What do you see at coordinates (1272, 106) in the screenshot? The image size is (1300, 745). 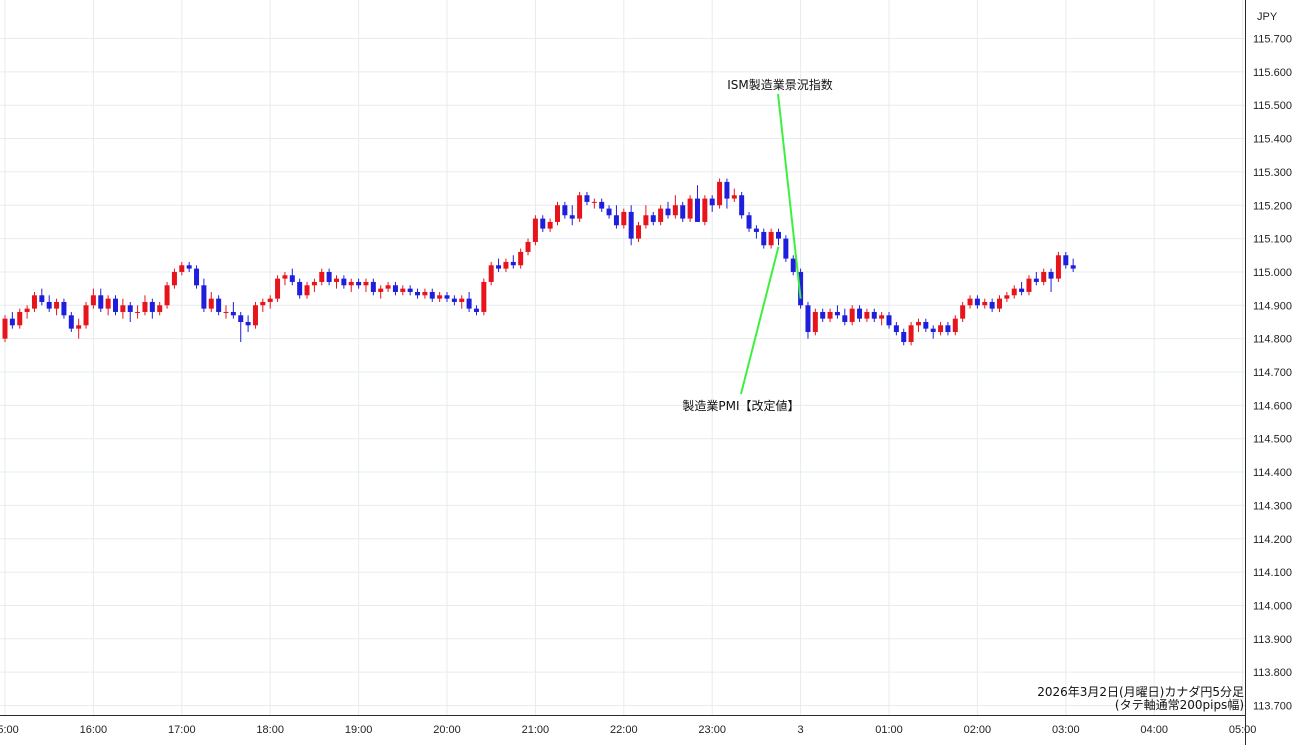 I see `y-tick-label: 115.500` at bounding box center [1272, 106].